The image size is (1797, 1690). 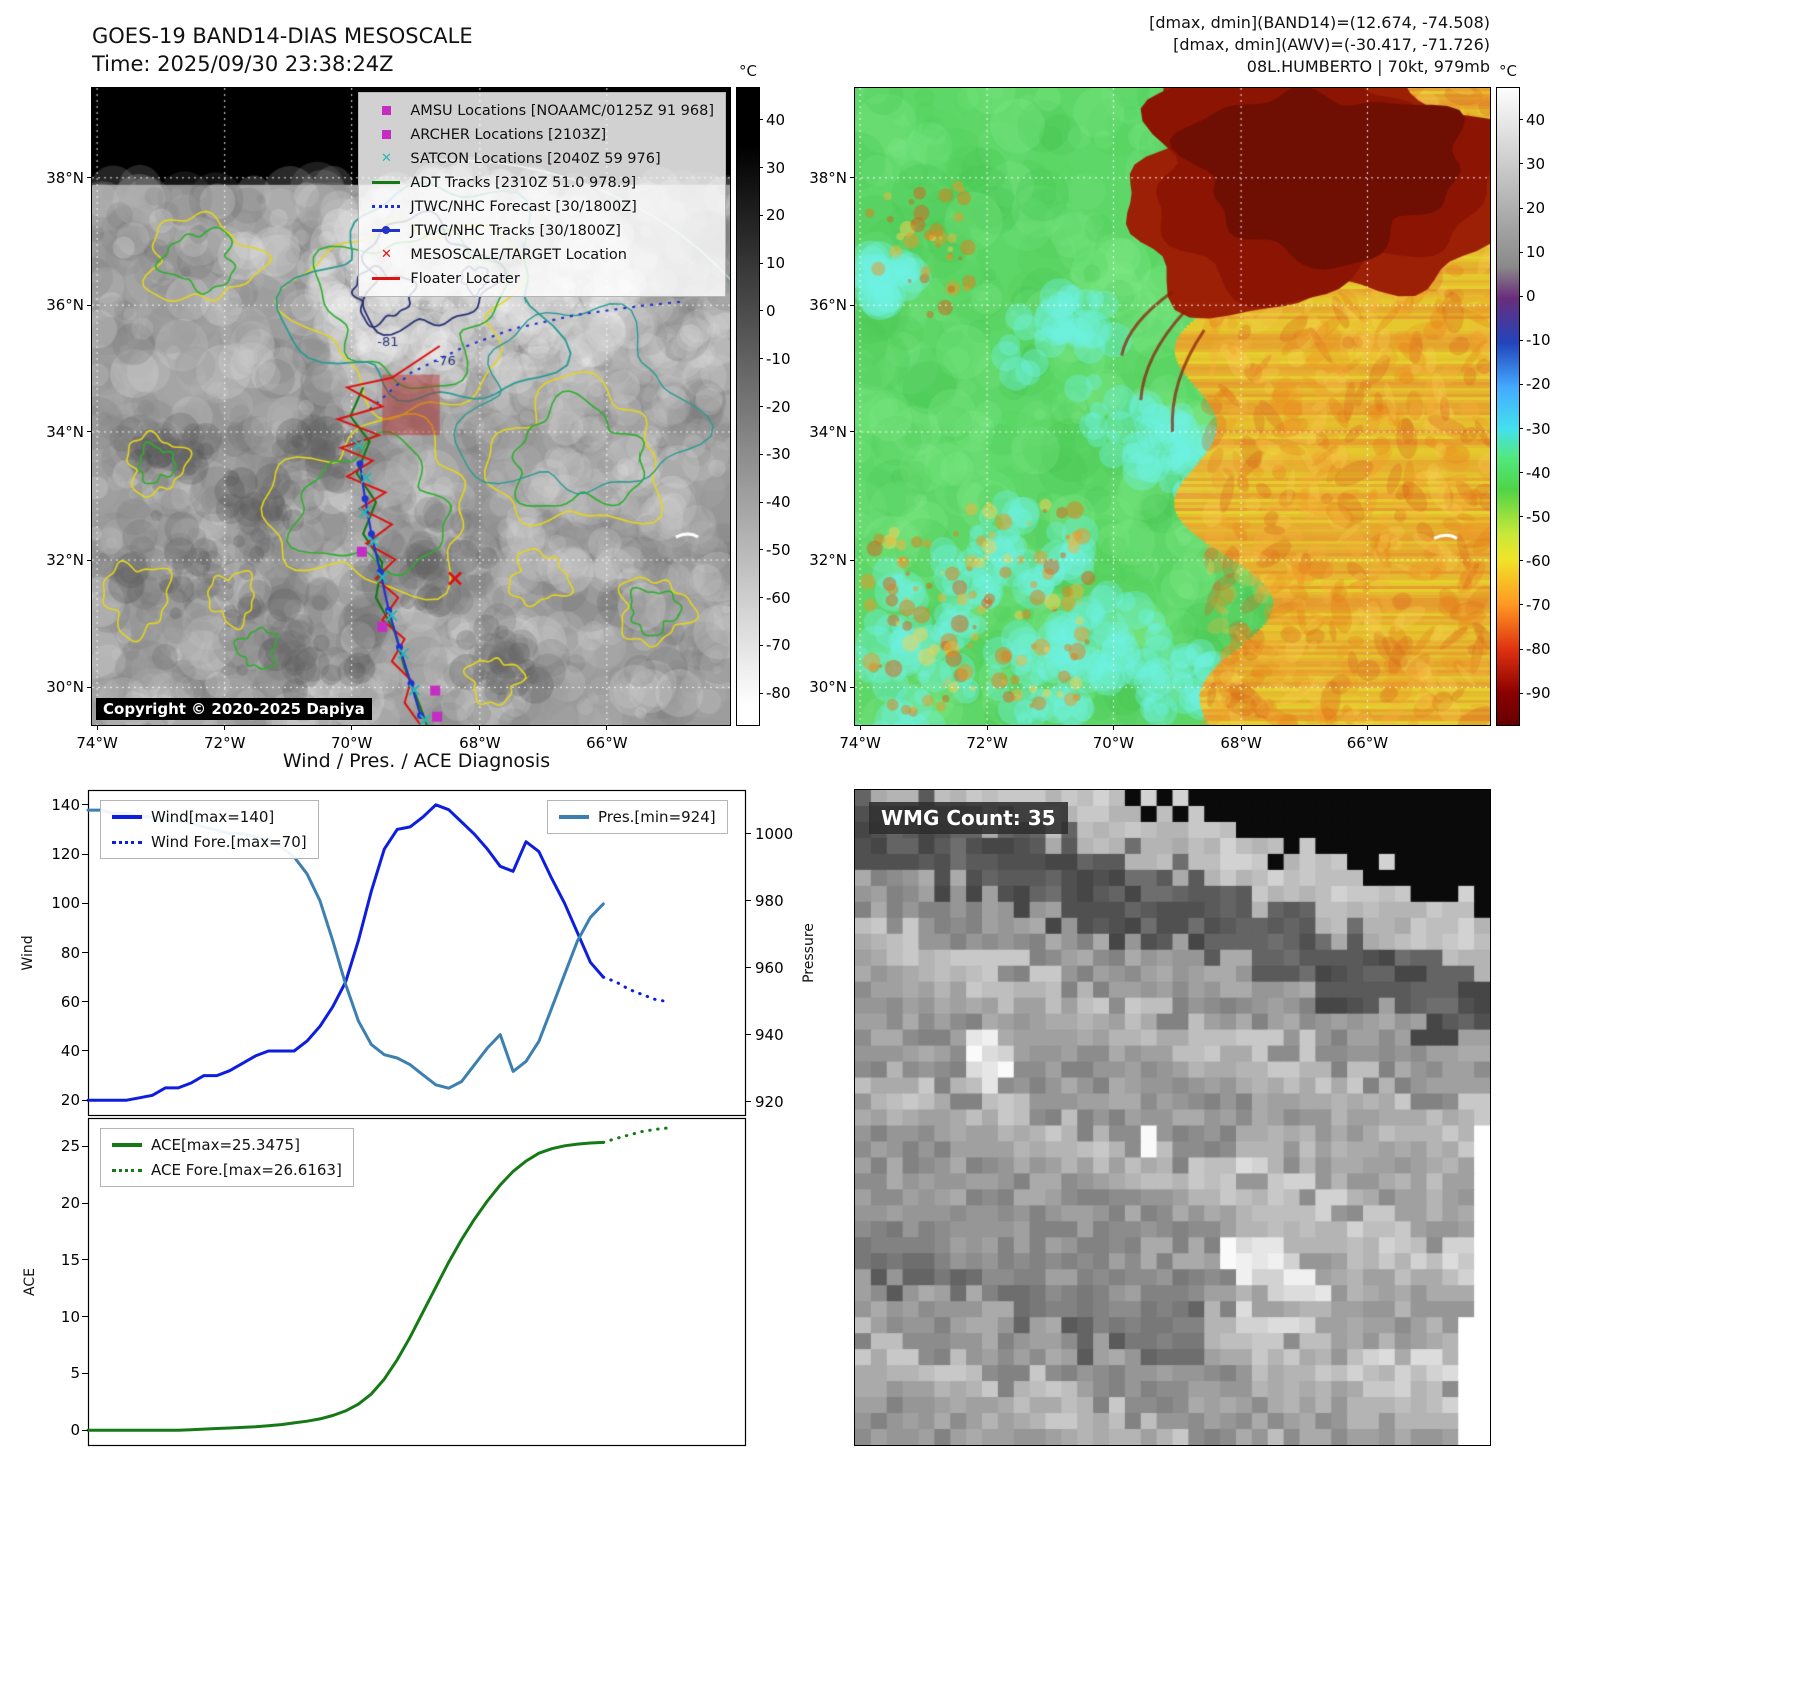 What do you see at coordinates (465, 278) in the screenshot?
I see `legend-item-label: Floater Locater` at bounding box center [465, 278].